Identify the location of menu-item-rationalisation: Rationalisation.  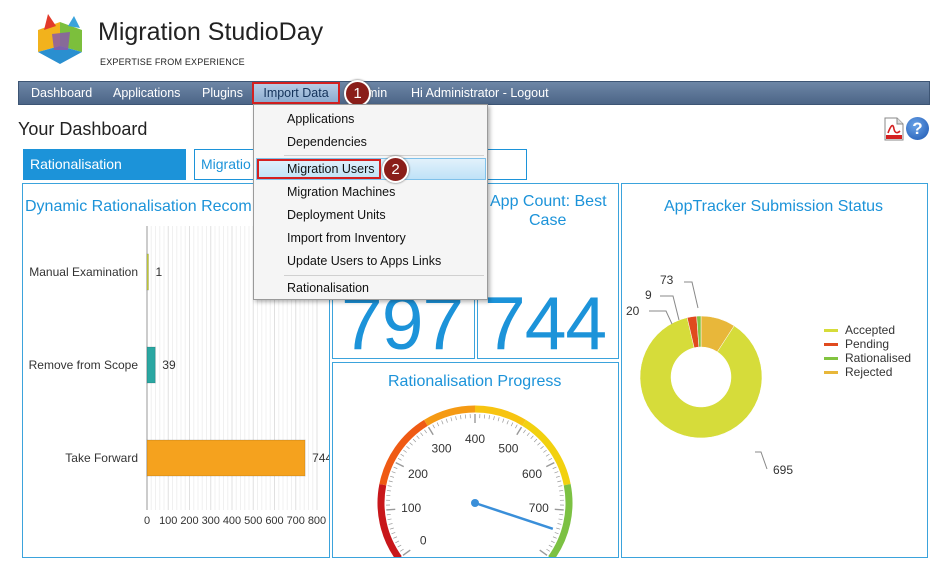
(328, 288).